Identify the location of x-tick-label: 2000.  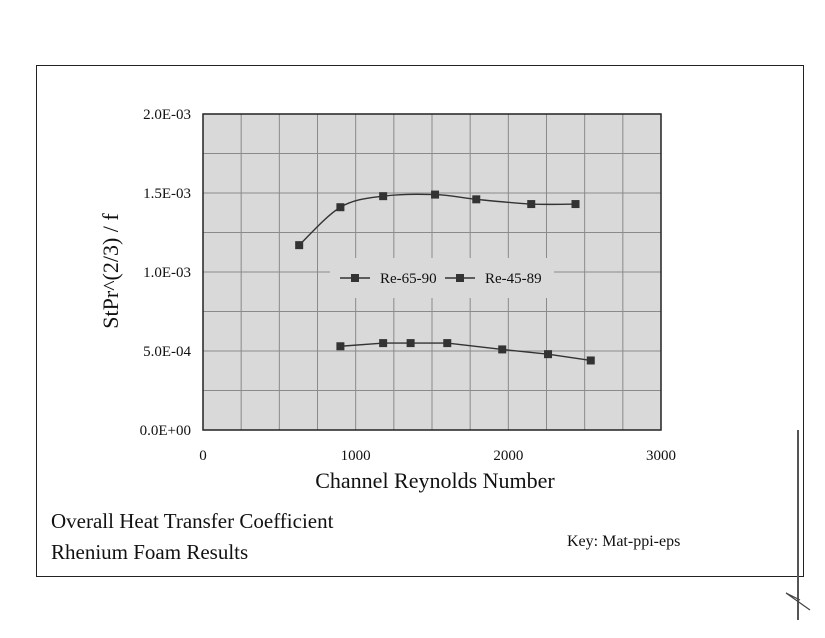
(508, 456).